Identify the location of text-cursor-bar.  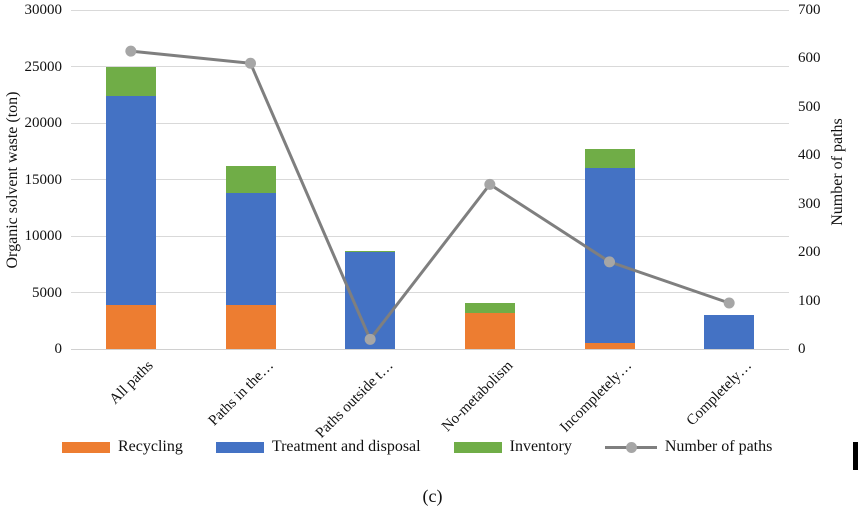
(855, 456).